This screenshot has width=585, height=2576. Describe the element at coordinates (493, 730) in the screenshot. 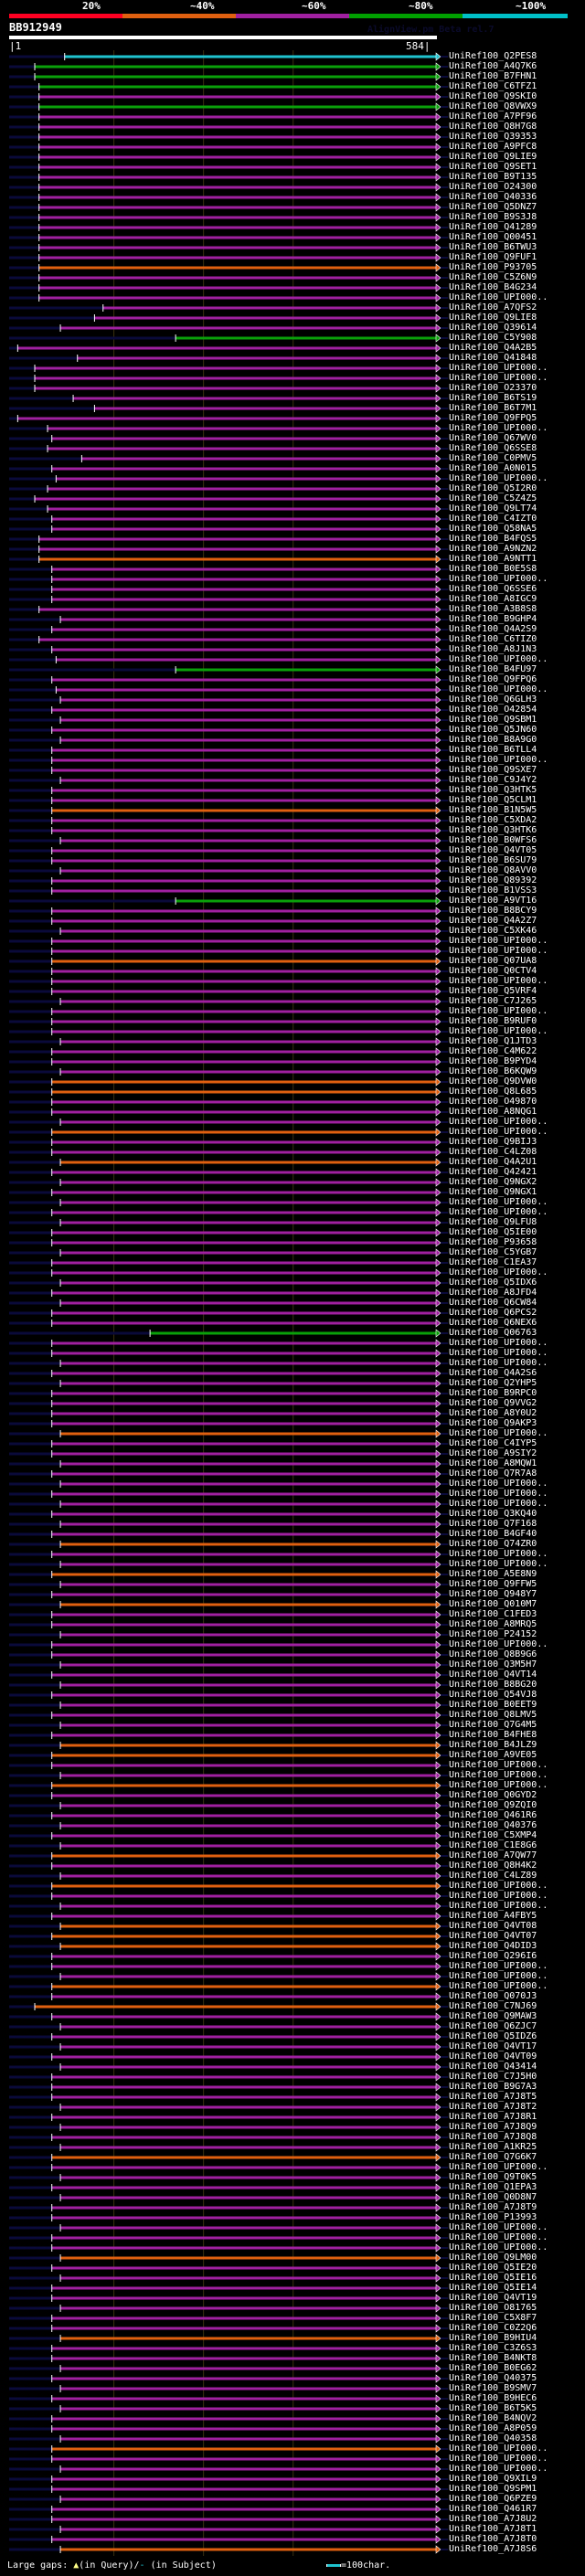

I see `hit-label: UniRef100_Q5JN60` at that location.